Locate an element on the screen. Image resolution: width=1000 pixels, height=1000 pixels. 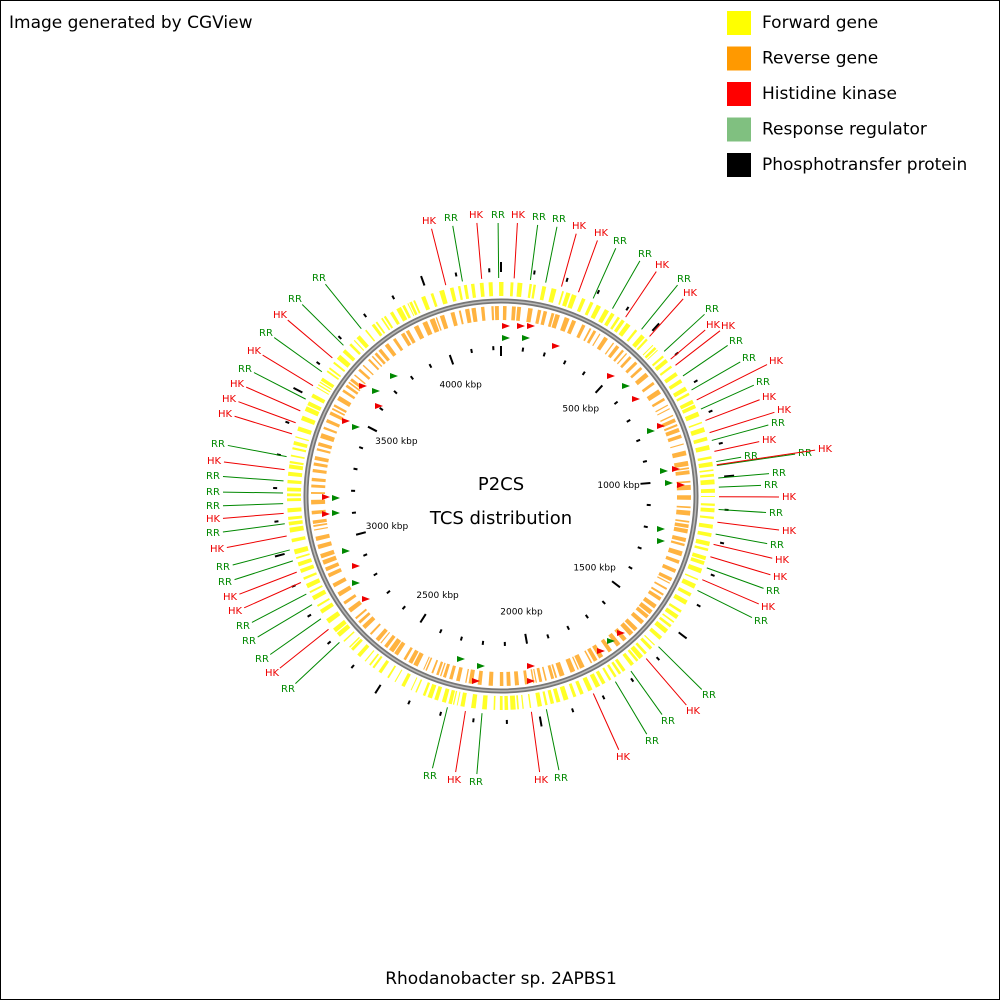
footer: Rhodanobacter sp. 2APBS1 is located at coordinates (501, 979).